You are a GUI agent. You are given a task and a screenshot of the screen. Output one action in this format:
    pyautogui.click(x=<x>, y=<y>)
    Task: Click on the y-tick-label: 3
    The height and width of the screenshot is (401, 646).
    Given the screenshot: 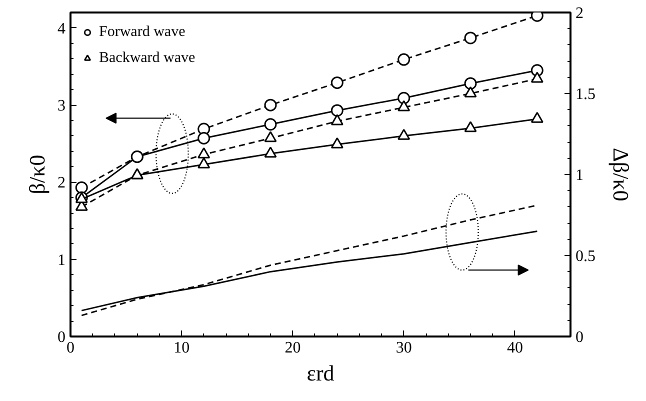 What is the action you would take?
    pyautogui.click(x=62, y=106)
    